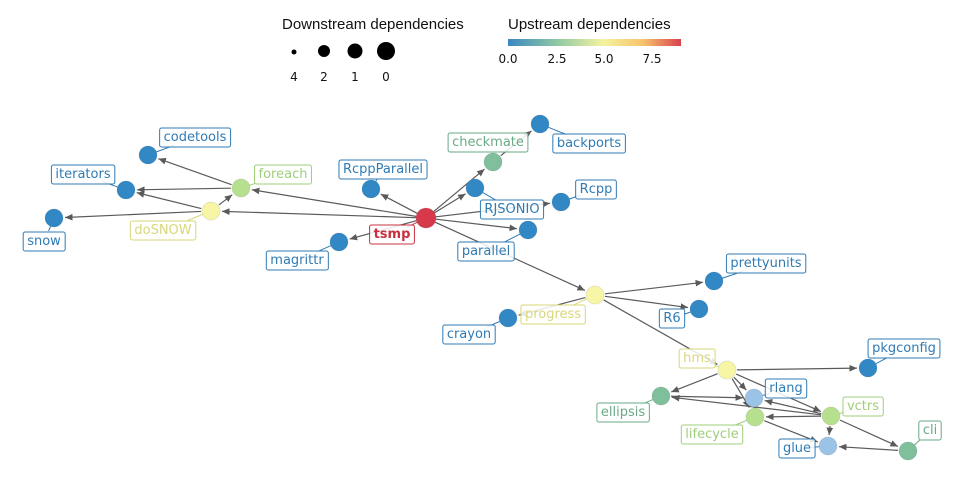 The width and height of the screenshot is (960, 480). I want to click on label-rlang: rlang, so click(786, 388).